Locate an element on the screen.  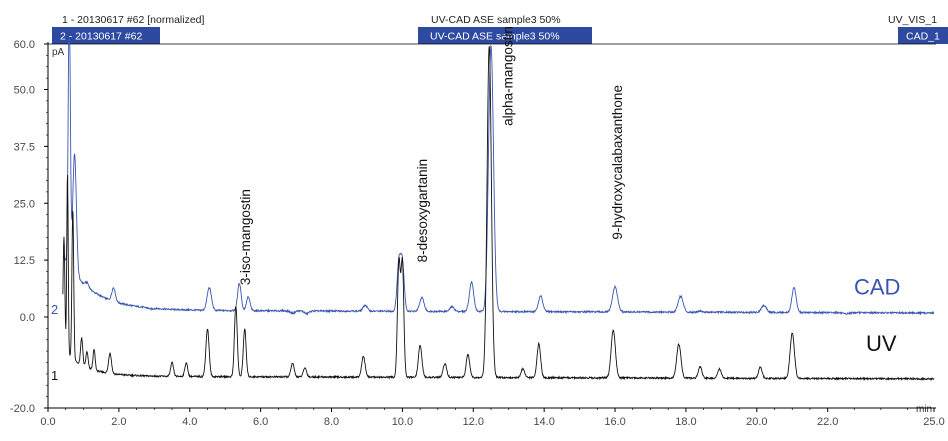
x-unit-label: min is located at coordinates (924, 409).